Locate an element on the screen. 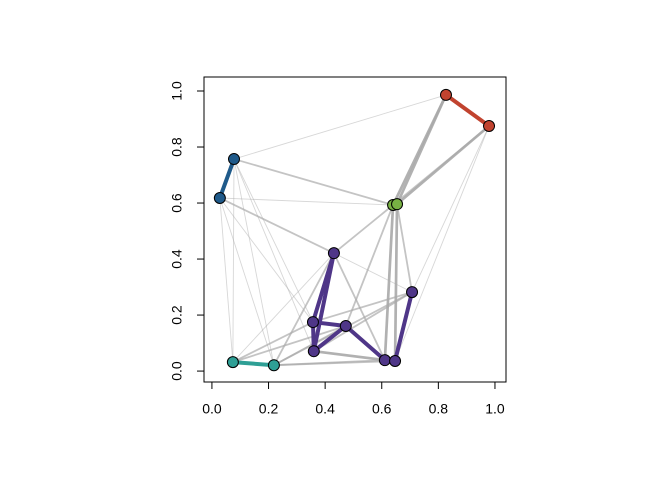 The width and height of the screenshot is (672, 480). y-tick-label: 0.4 is located at coordinates (177, 259).